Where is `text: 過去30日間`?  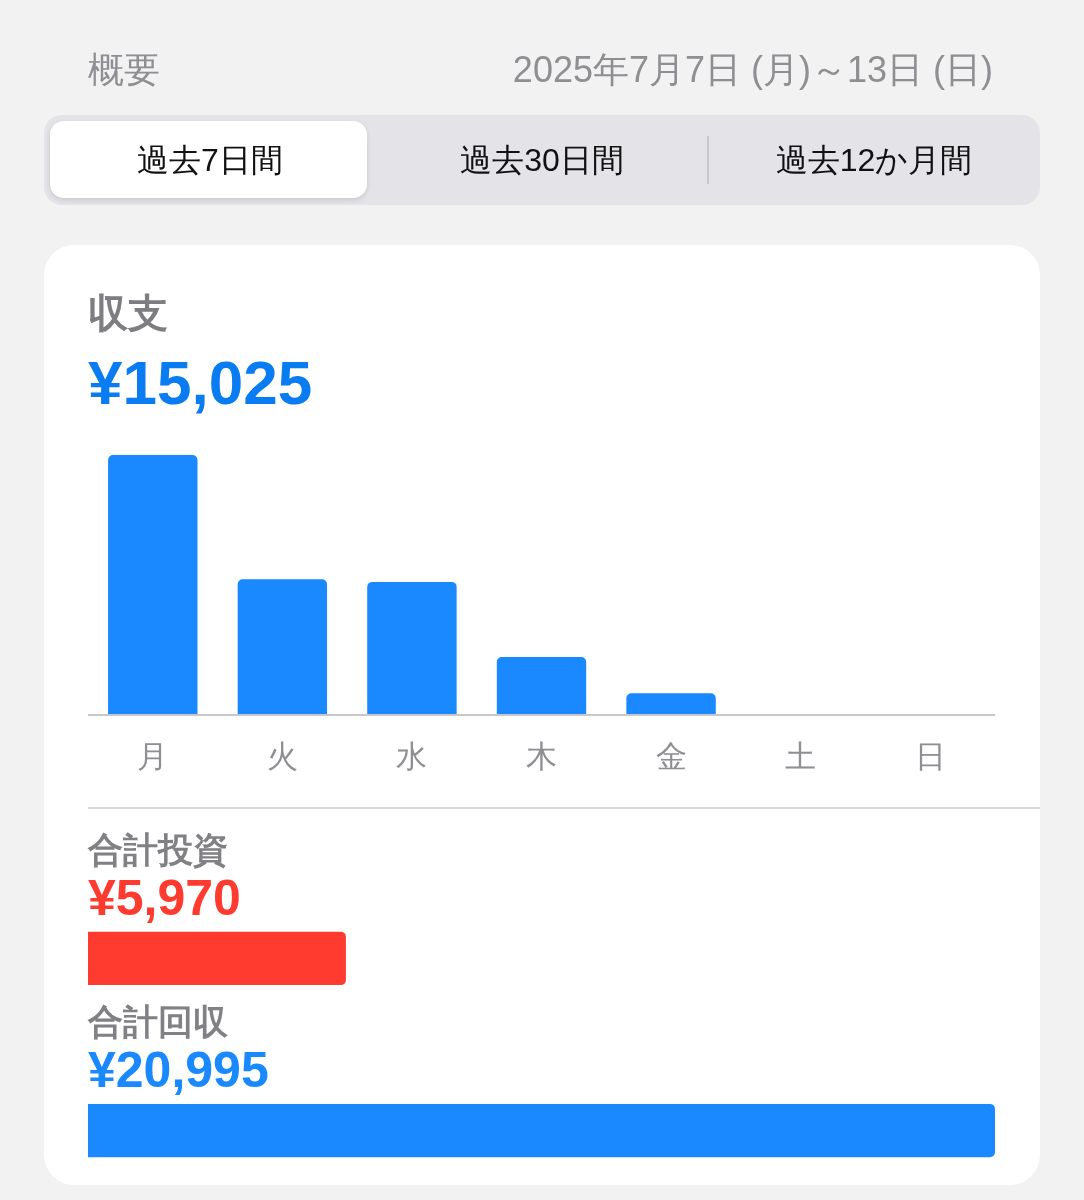 text: 過去30日間 is located at coordinates (542, 160).